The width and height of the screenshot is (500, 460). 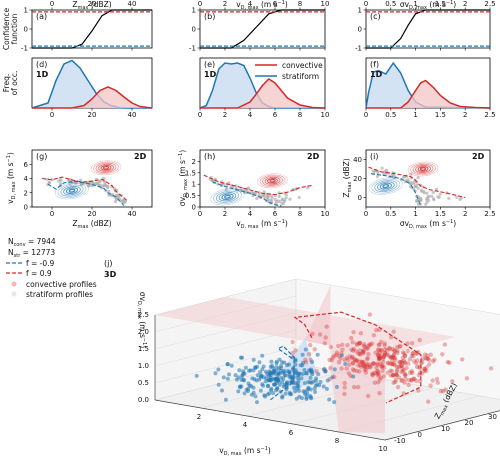 What do you see at coordinates (418, 227) in the screenshot?
I see `xlabel-i-part: D, max` at bounding box center [418, 227].